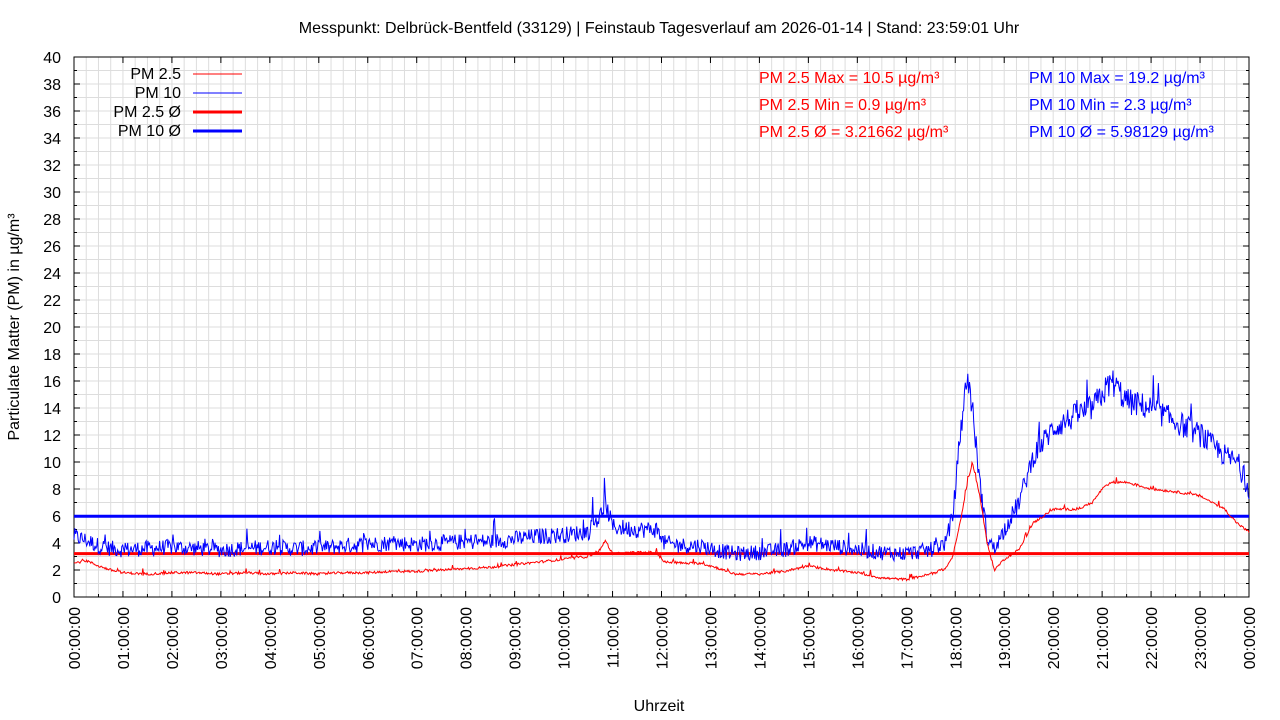 The image size is (1280, 720). I want to click on x-tick-label: 02:00:00, so click(173, 638).